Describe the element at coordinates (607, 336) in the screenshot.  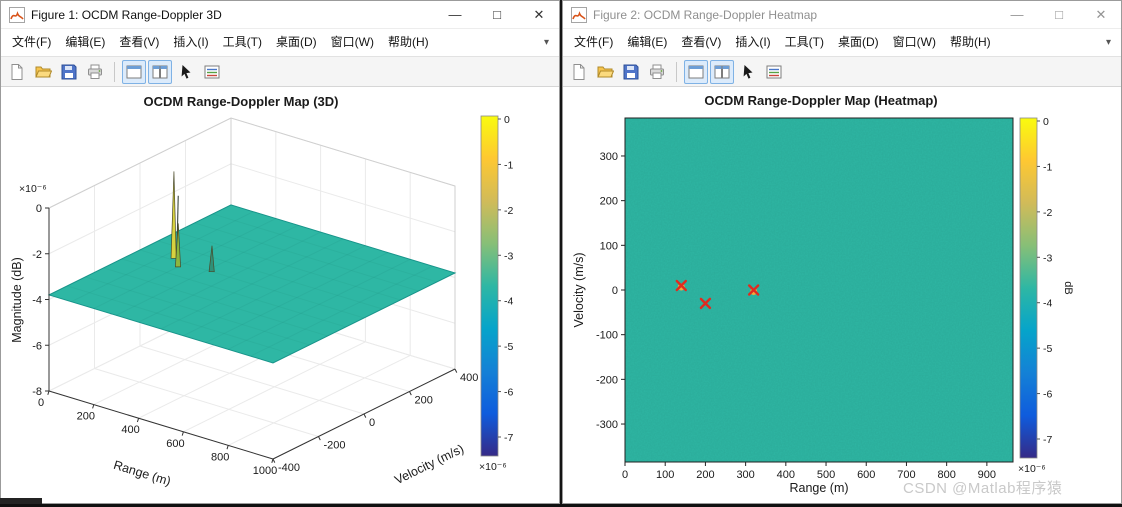
I see `svg-text: -100` at that location.